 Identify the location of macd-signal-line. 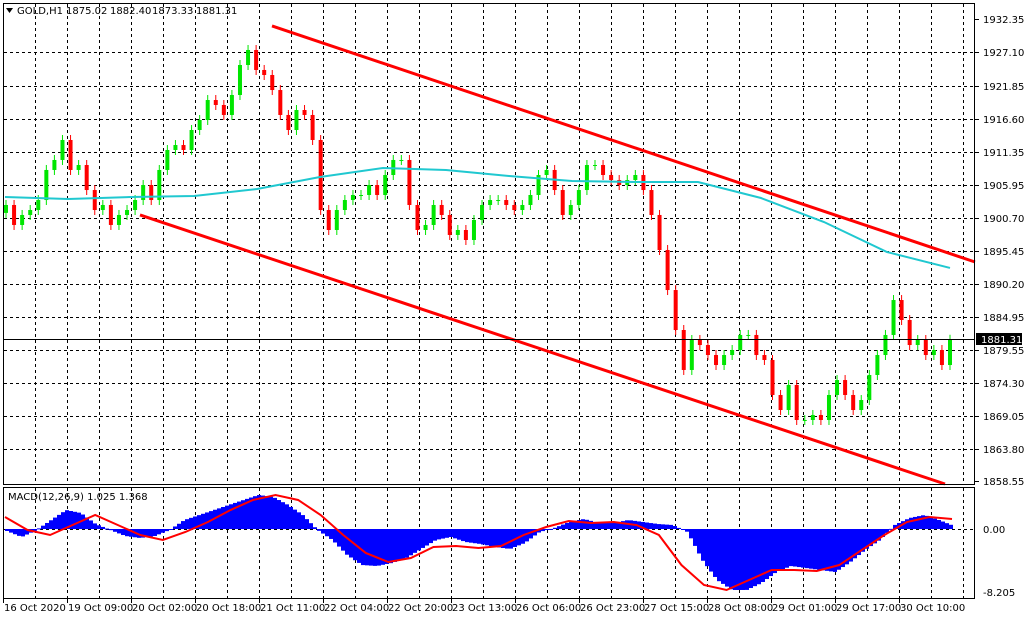
(478, 542).